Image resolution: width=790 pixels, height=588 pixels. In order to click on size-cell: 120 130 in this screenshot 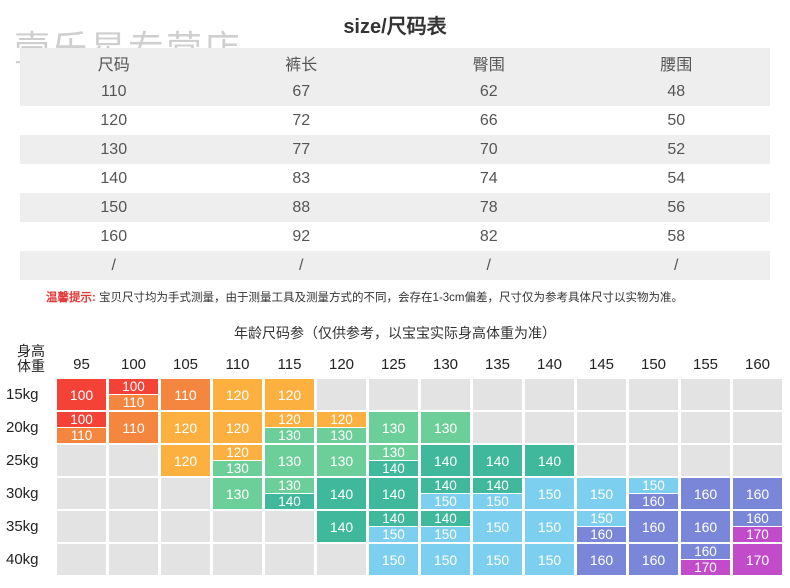, I will do `click(289, 427)`.